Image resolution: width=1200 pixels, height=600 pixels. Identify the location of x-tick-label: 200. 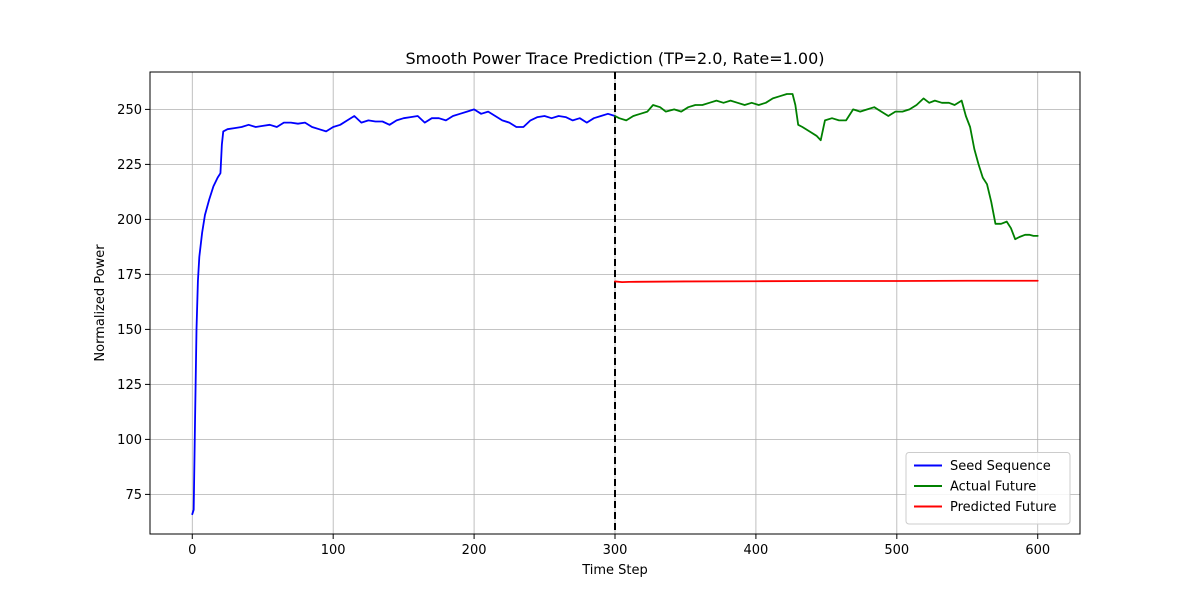
(474, 550).